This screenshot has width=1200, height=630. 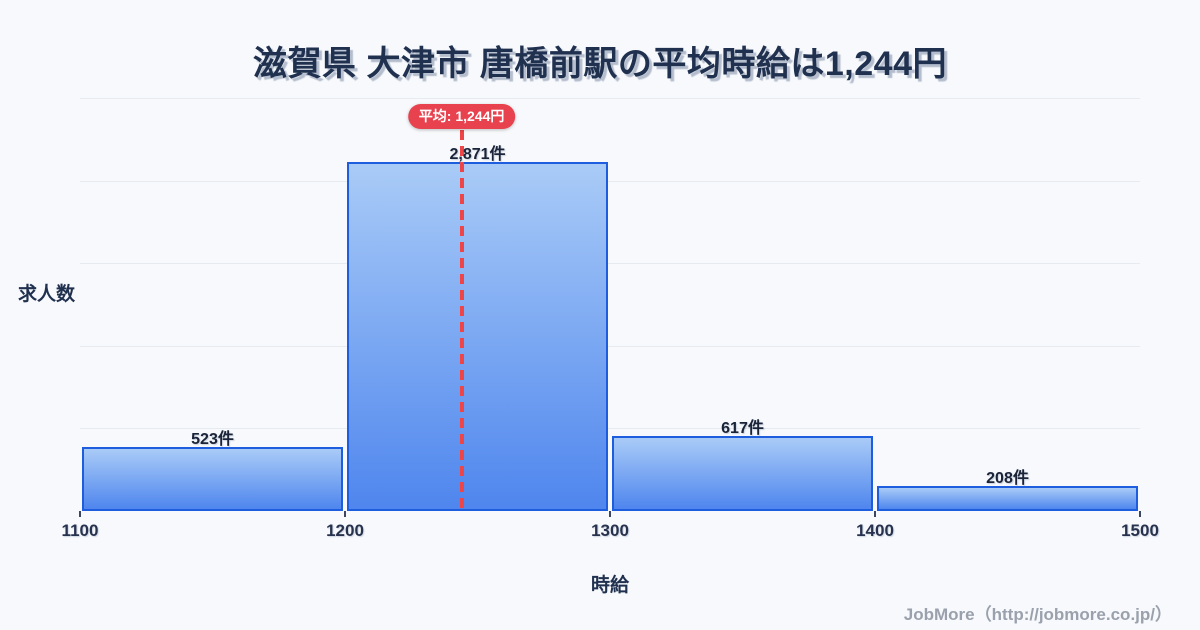 What do you see at coordinates (212, 440) in the screenshot?
I see `bar-value-label: 523件` at bounding box center [212, 440].